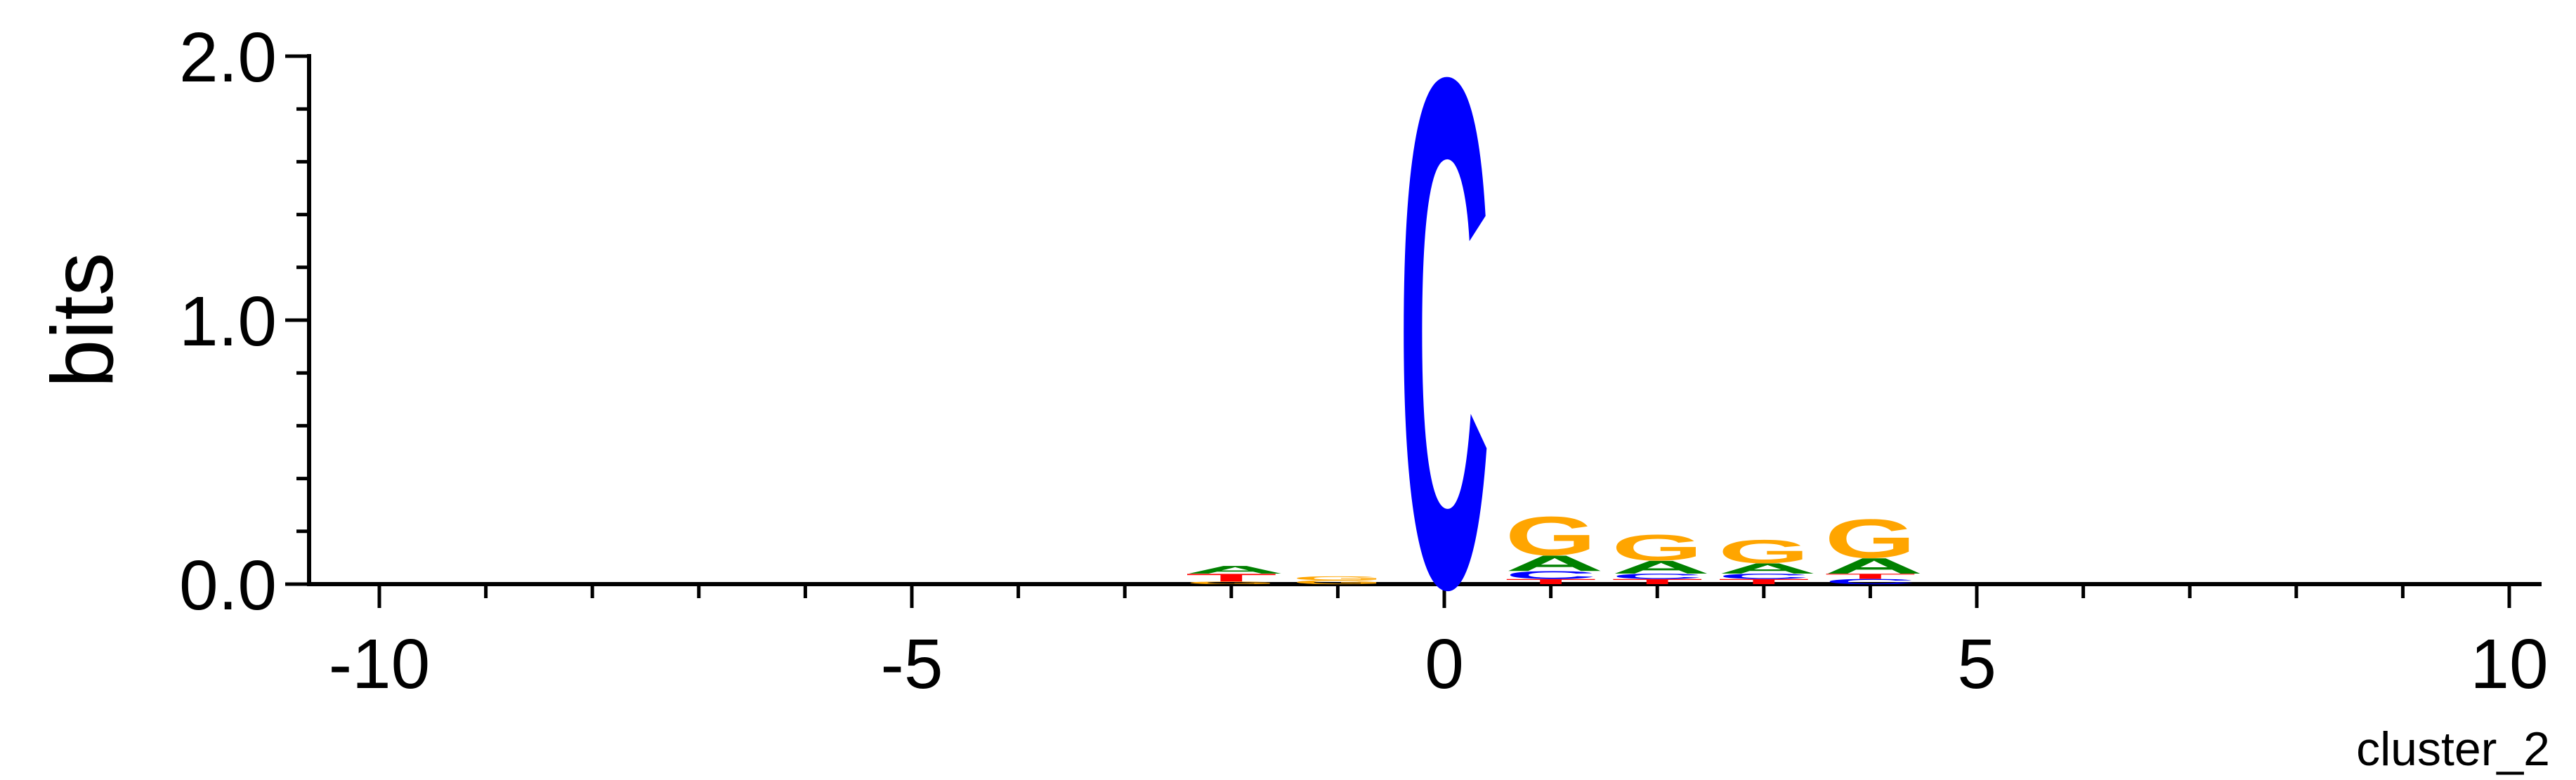 This screenshot has width=2576, height=780. Describe the element at coordinates (1444, 664) in the screenshot. I see `x-tick-label: 0` at that location.